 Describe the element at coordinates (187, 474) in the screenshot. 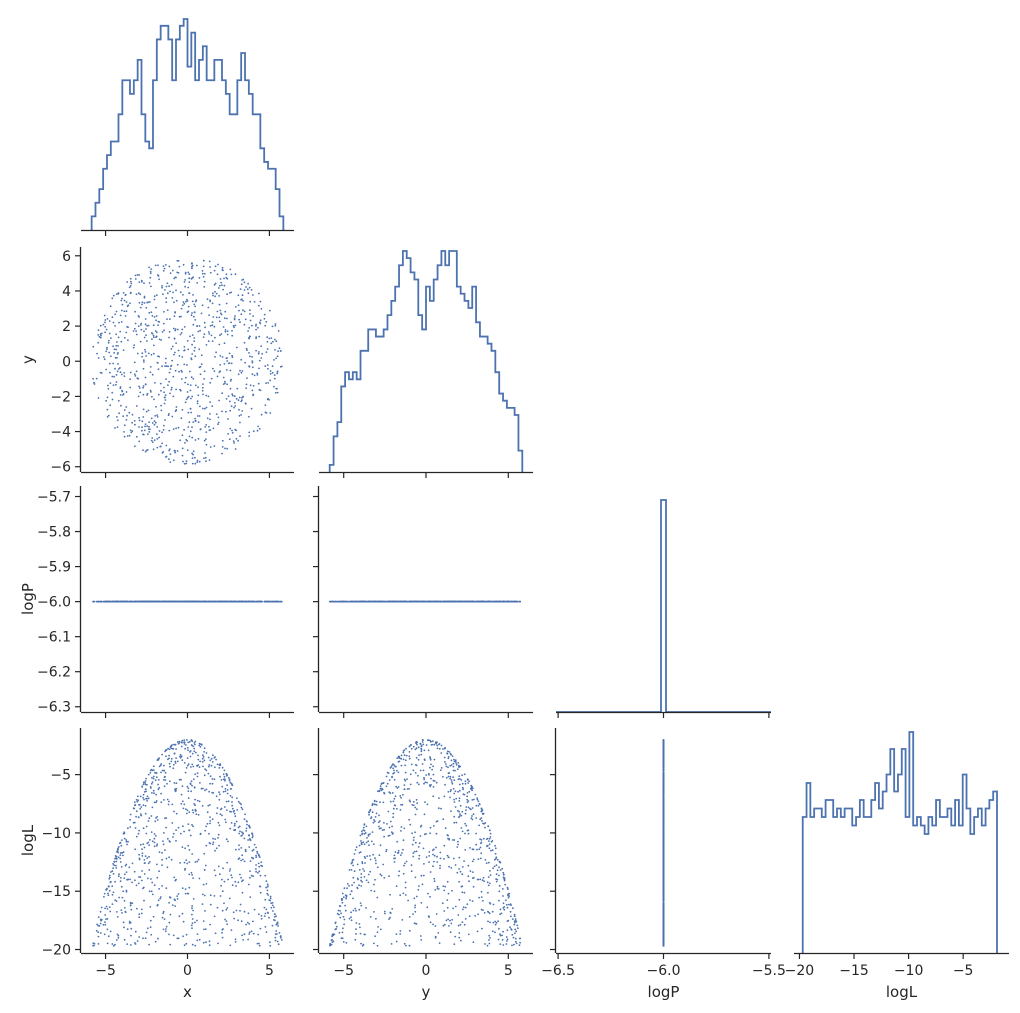

I see `panel-x-y-bottom-axis` at that location.